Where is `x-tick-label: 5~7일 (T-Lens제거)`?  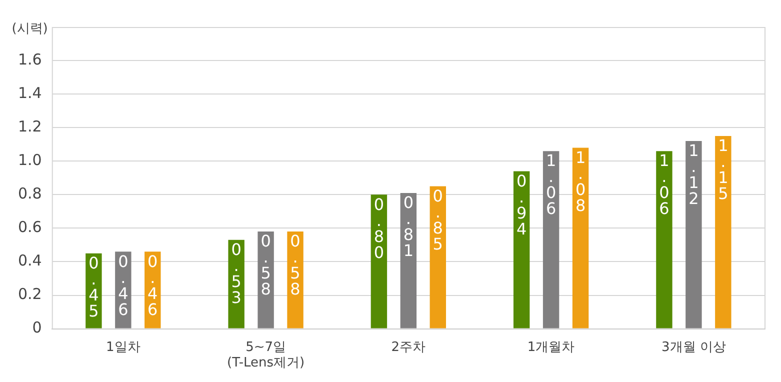 x-tick-label: 5~7일 (T-Lens제거) is located at coordinates (265, 355).